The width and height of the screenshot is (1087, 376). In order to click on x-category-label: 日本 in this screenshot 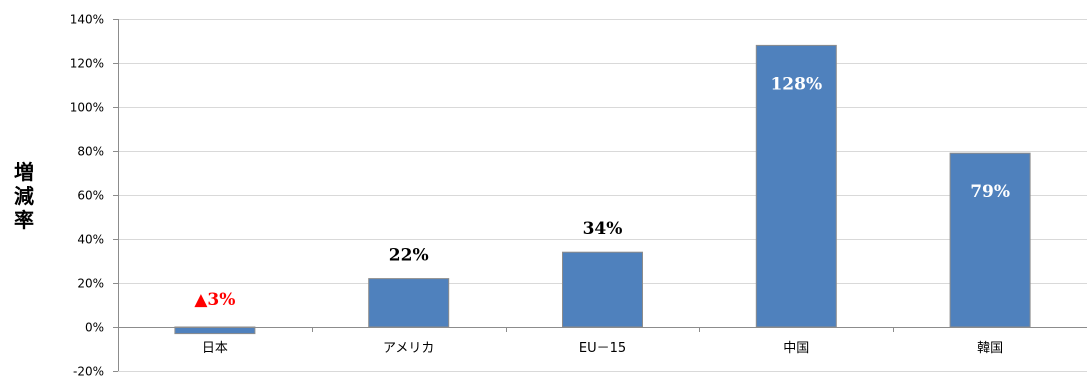, I will do `click(215, 348)`.